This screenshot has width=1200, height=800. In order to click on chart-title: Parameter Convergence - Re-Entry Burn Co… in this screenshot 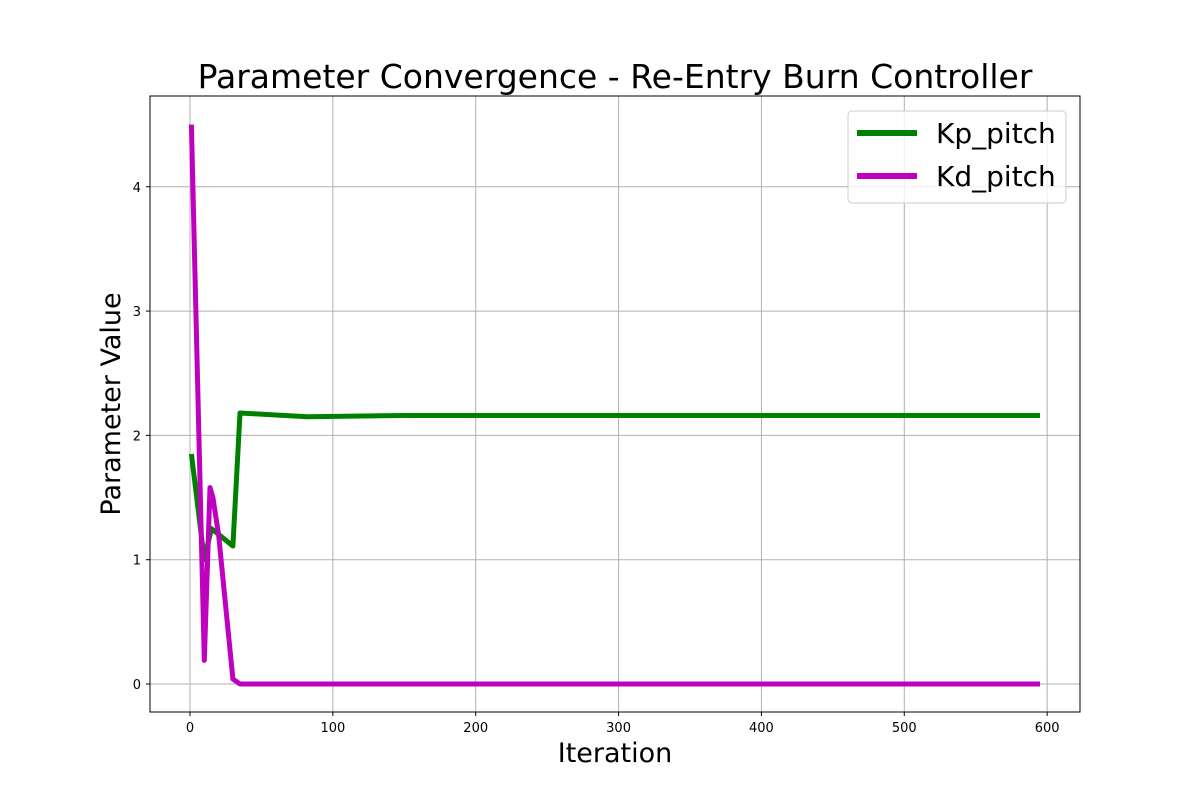, I will do `click(615, 76)`.